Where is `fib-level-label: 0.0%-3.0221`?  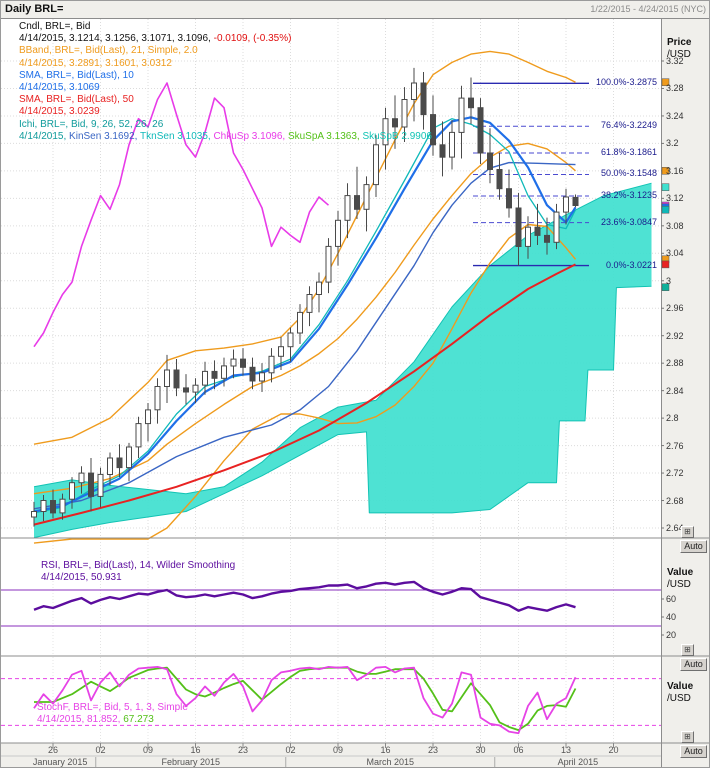
fib-level-label: 0.0%-3.0221 is located at coordinates (631, 264).